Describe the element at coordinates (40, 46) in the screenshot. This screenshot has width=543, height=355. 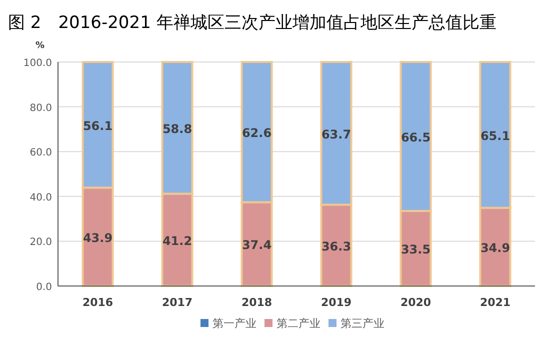
I see `y-axis-title: %` at that location.